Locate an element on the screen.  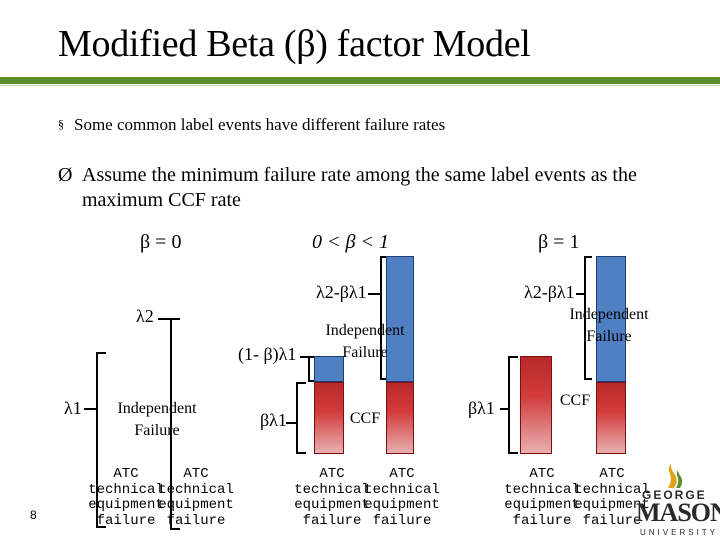
panel-2-independent-label: Independent Failure is located at coordinates (365, 341).